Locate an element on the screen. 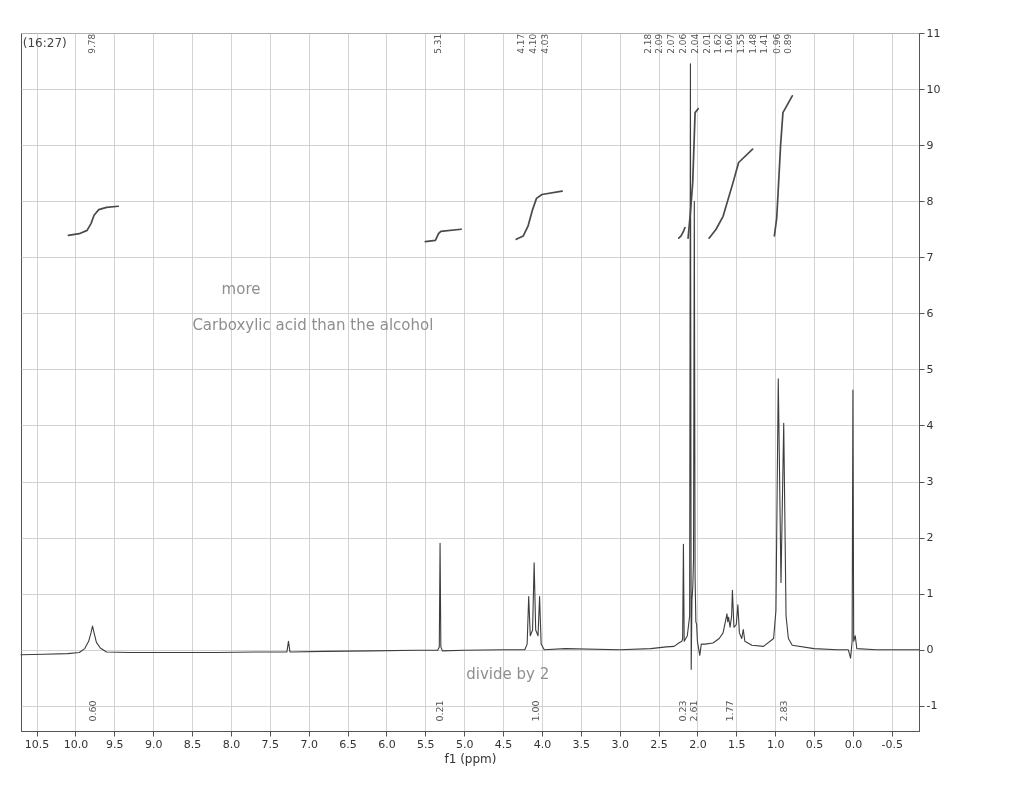 This screenshot has height=791, width=1024. annotation: 1.00 is located at coordinates (536, 711).